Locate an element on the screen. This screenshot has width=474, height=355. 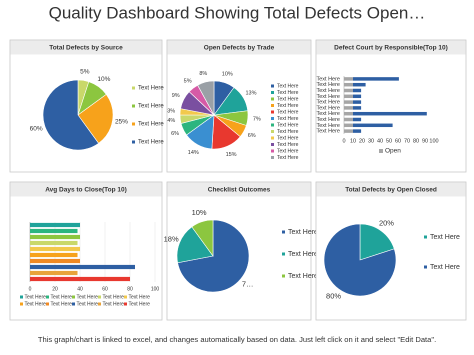
panel is located at coordinates (391, 106).